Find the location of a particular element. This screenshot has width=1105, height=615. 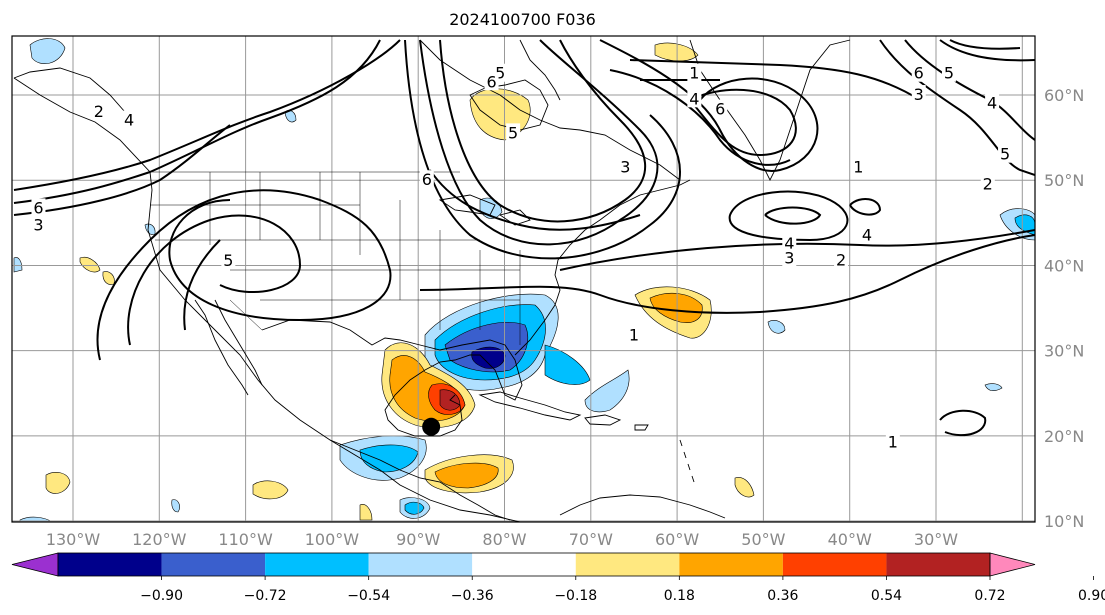

longitude-label: 80°W is located at coordinates (504, 539).